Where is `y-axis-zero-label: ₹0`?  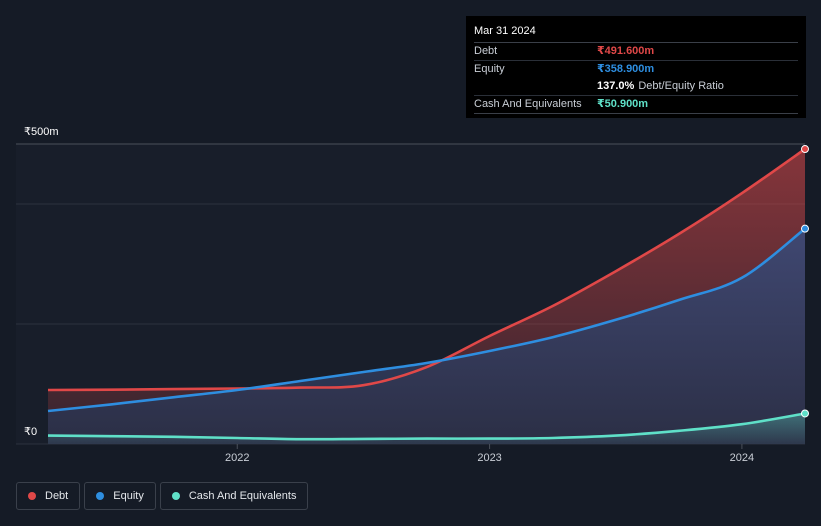 y-axis-zero-label: ₹0 is located at coordinates (31, 432).